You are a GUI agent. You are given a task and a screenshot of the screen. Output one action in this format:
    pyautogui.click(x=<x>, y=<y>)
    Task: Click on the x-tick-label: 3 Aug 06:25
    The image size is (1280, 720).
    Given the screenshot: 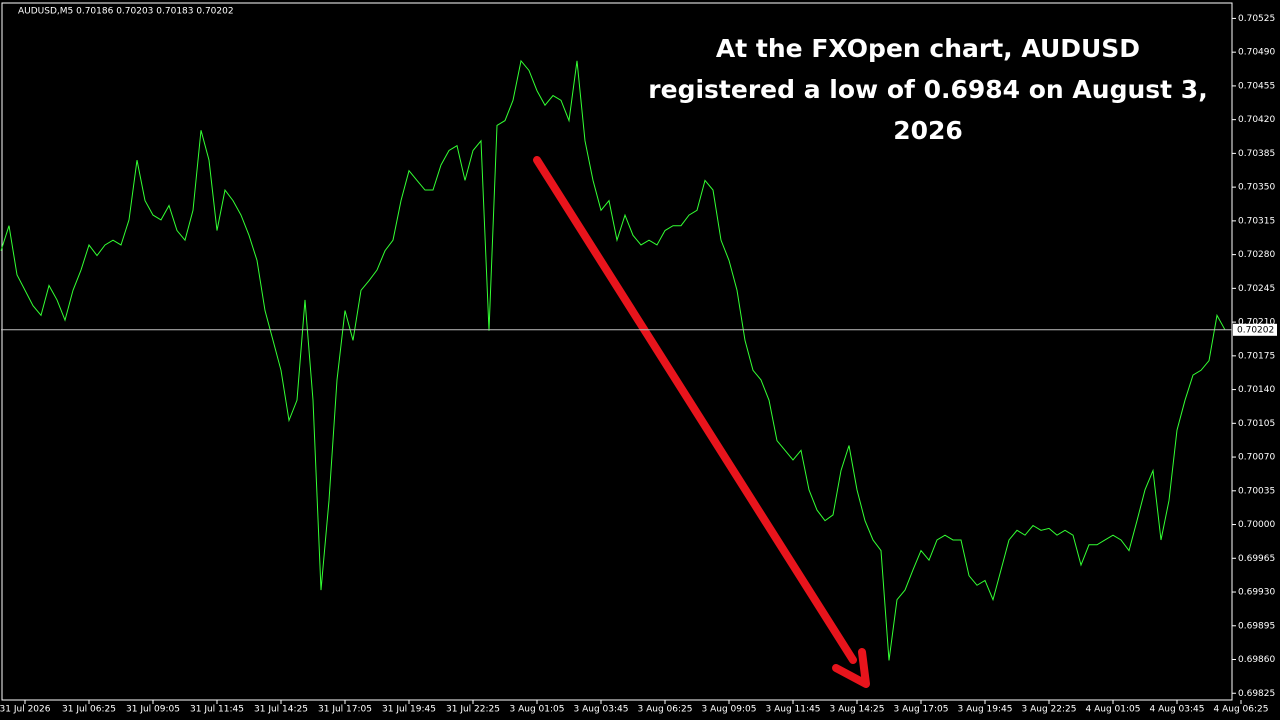 What is the action you would take?
    pyautogui.click(x=665, y=710)
    